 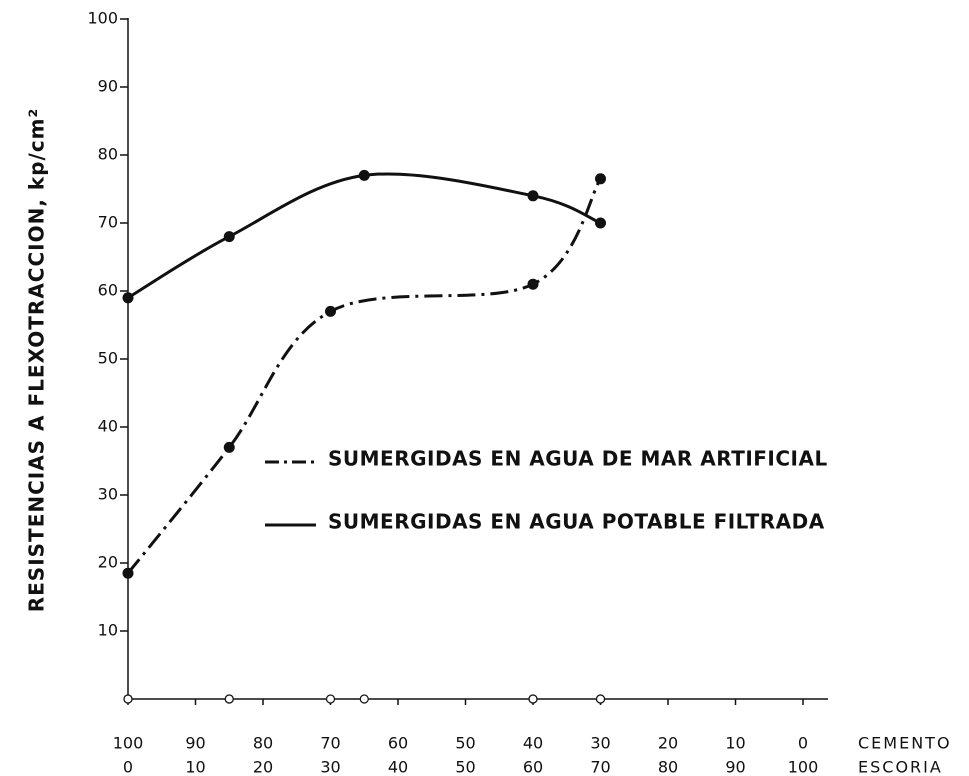 What do you see at coordinates (533, 767) in the screenshot?
I see `x-tick-label: 60` at bounding box center [533, 767].